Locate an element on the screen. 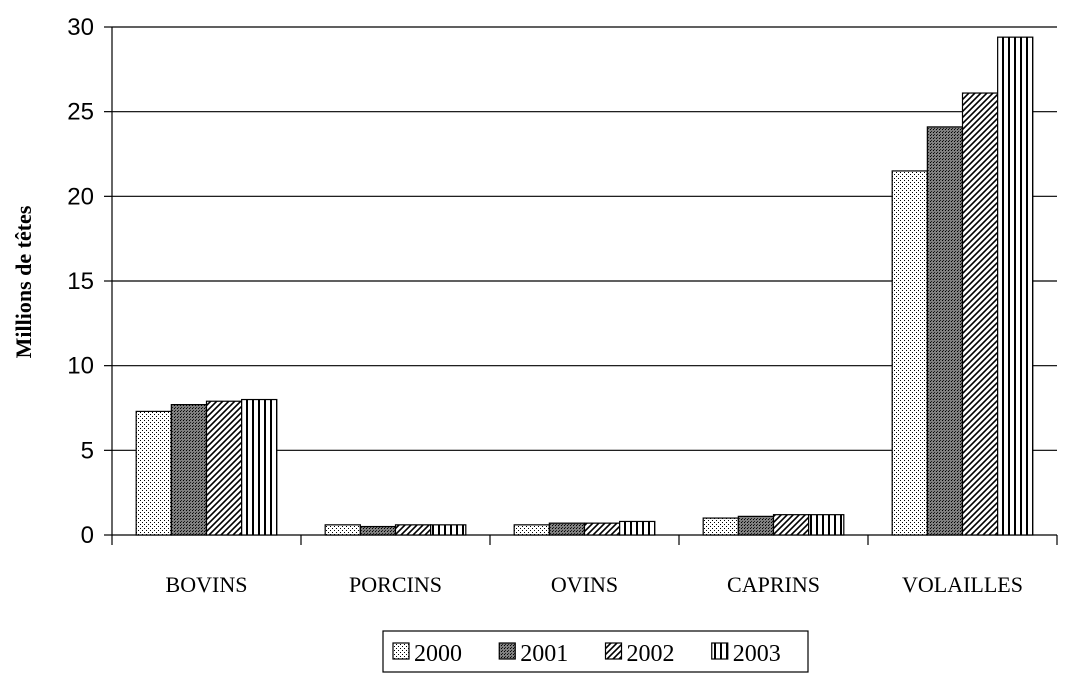 Image resolution: width=1069 pixels, height=673 pixels. legend-label-2002: 2002 is located at coordinates (651, 654).